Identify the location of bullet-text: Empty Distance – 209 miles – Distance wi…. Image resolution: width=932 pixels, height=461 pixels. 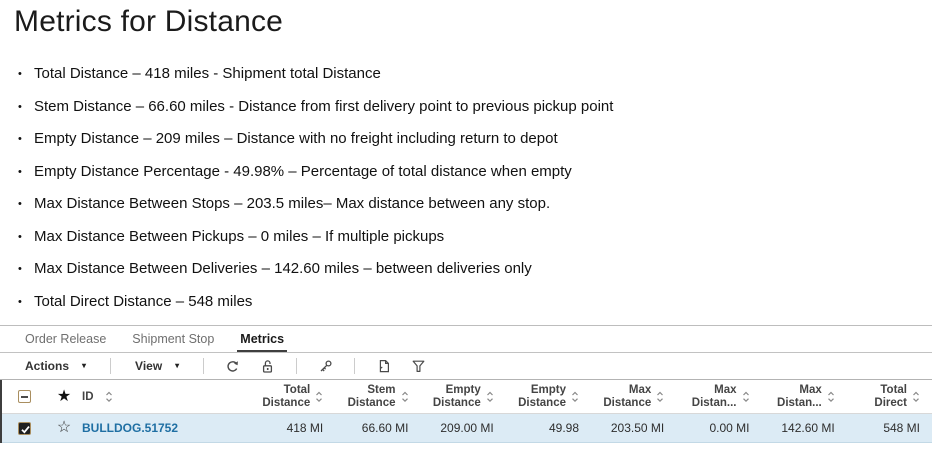
(296, 138).